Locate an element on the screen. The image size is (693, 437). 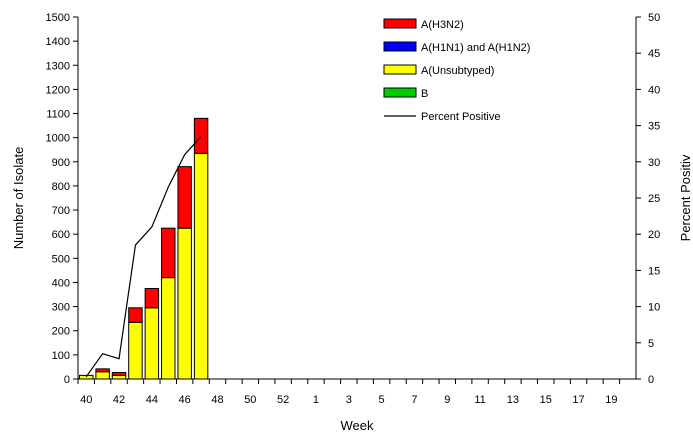
bar-a-unsubtyped--week-47 is located at coordinates (201, 266).